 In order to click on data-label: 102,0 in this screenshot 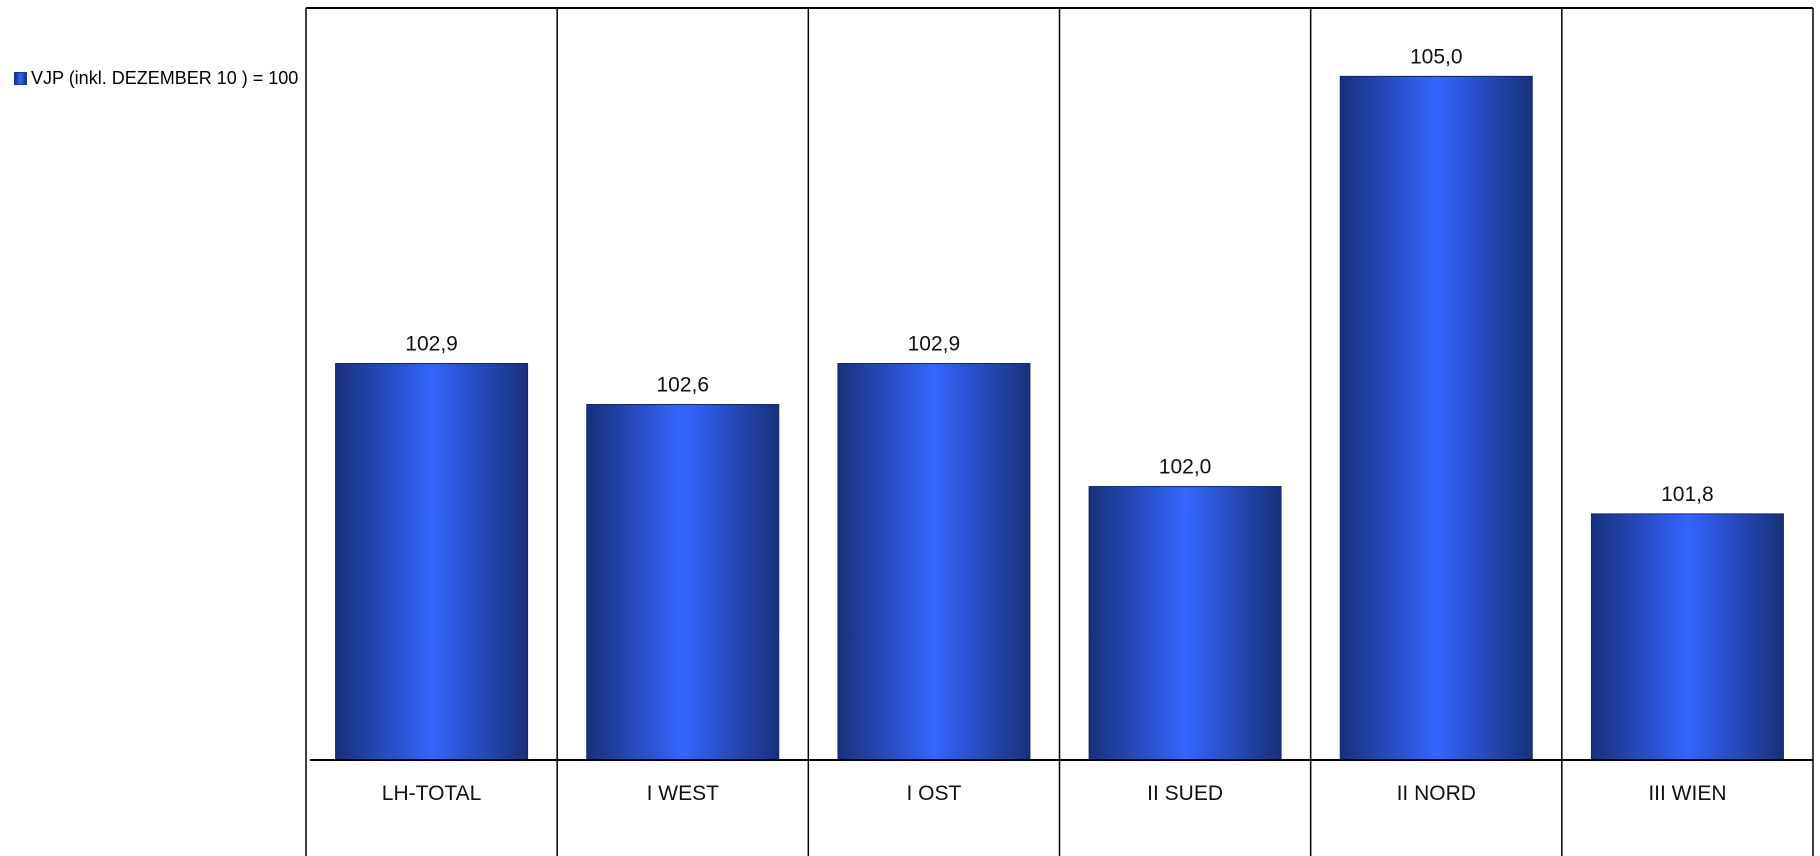, I will do `click(1185, 467)`.